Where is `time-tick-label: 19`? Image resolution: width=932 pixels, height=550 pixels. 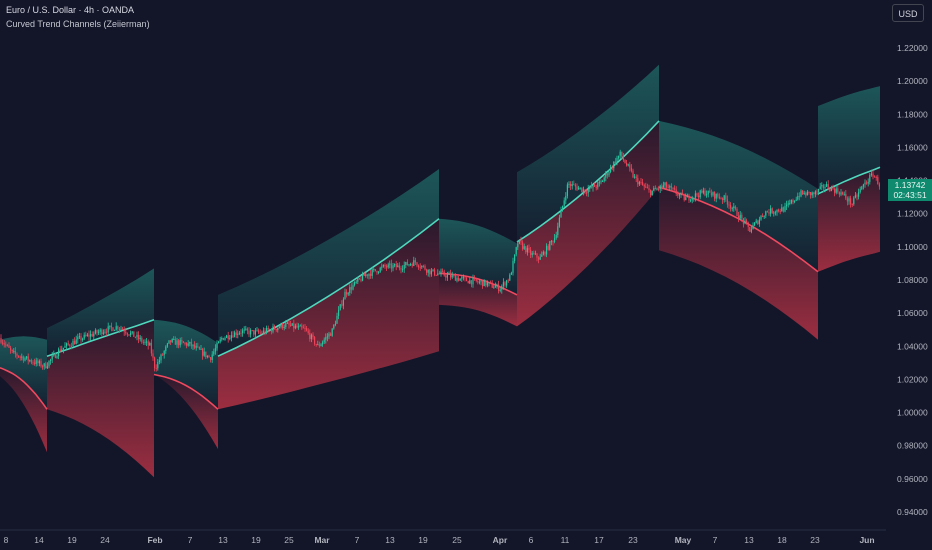 time-tick-label: 19 is located at coordinates (423, 540).